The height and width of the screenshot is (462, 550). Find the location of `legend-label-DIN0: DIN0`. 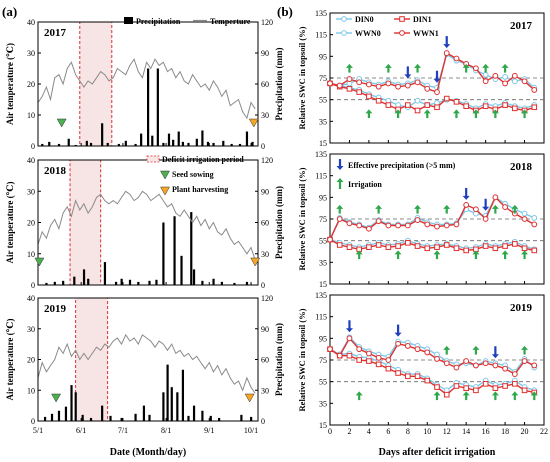

legend-label-DIN0: DIN0 is located at coordinates (364, 19).